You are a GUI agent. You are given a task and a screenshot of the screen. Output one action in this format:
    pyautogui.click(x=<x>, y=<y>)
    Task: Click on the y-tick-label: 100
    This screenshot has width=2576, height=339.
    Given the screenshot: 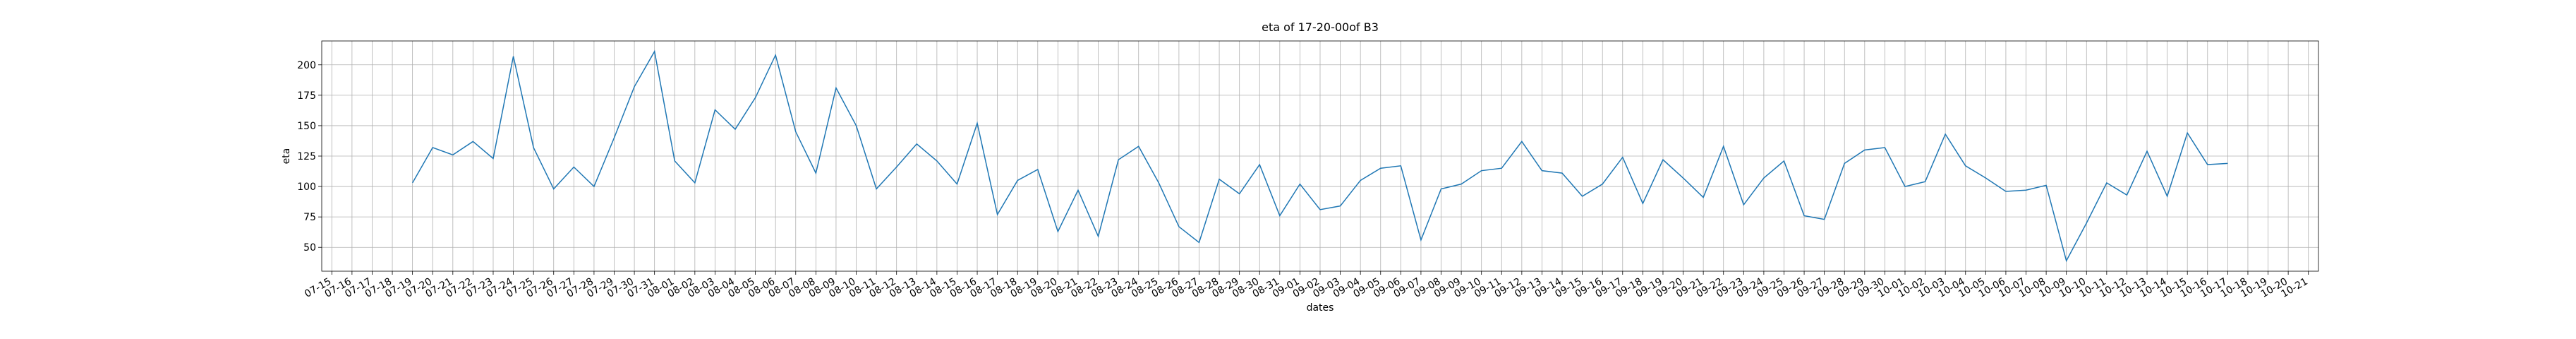 What is the action you would take?
    pyautogui.click(x=306, y=187)
    